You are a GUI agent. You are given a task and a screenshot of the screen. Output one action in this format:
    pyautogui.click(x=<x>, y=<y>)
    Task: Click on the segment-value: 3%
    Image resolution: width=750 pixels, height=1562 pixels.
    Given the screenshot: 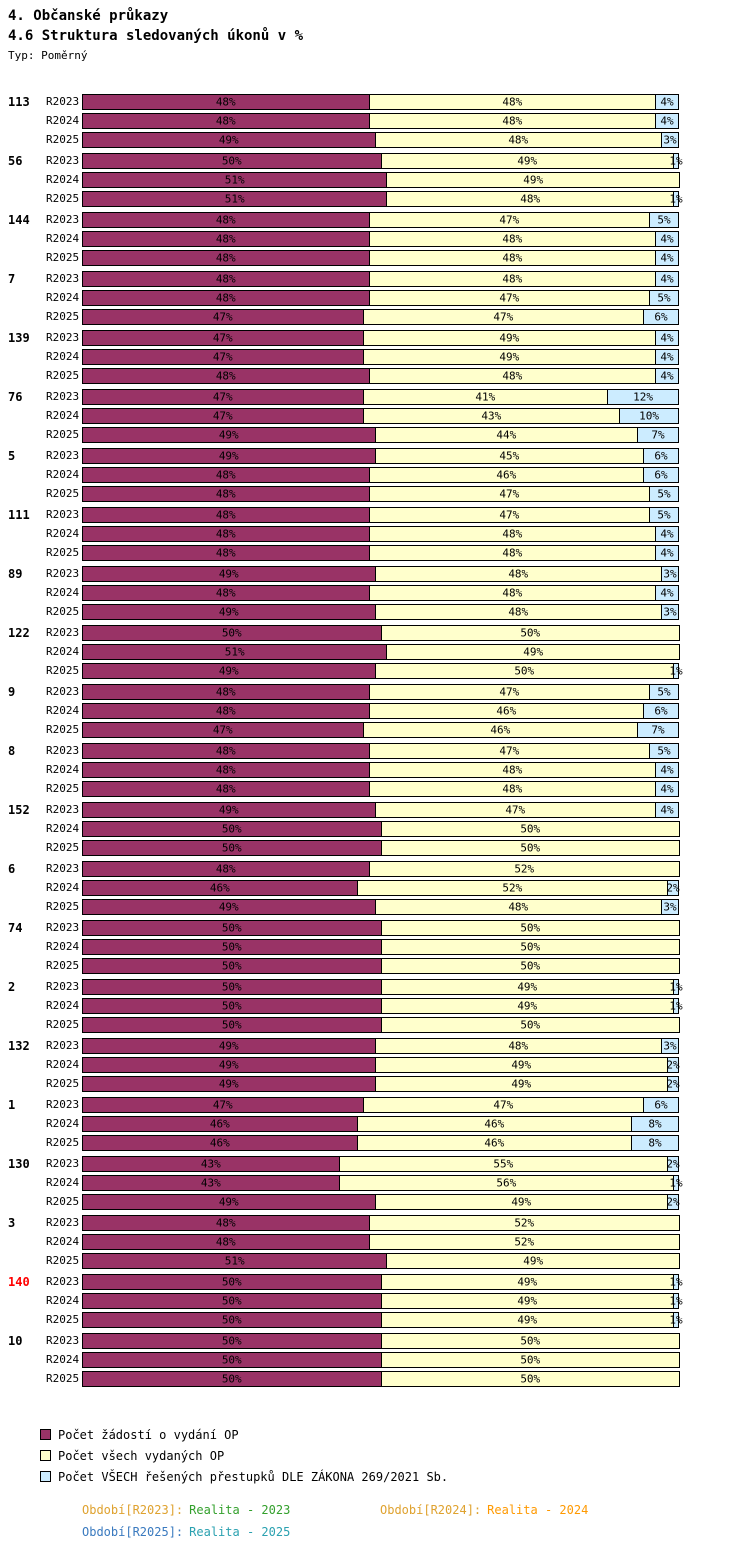 What is the action you would take?
    pyautogui.click(x=670, y=611)
    